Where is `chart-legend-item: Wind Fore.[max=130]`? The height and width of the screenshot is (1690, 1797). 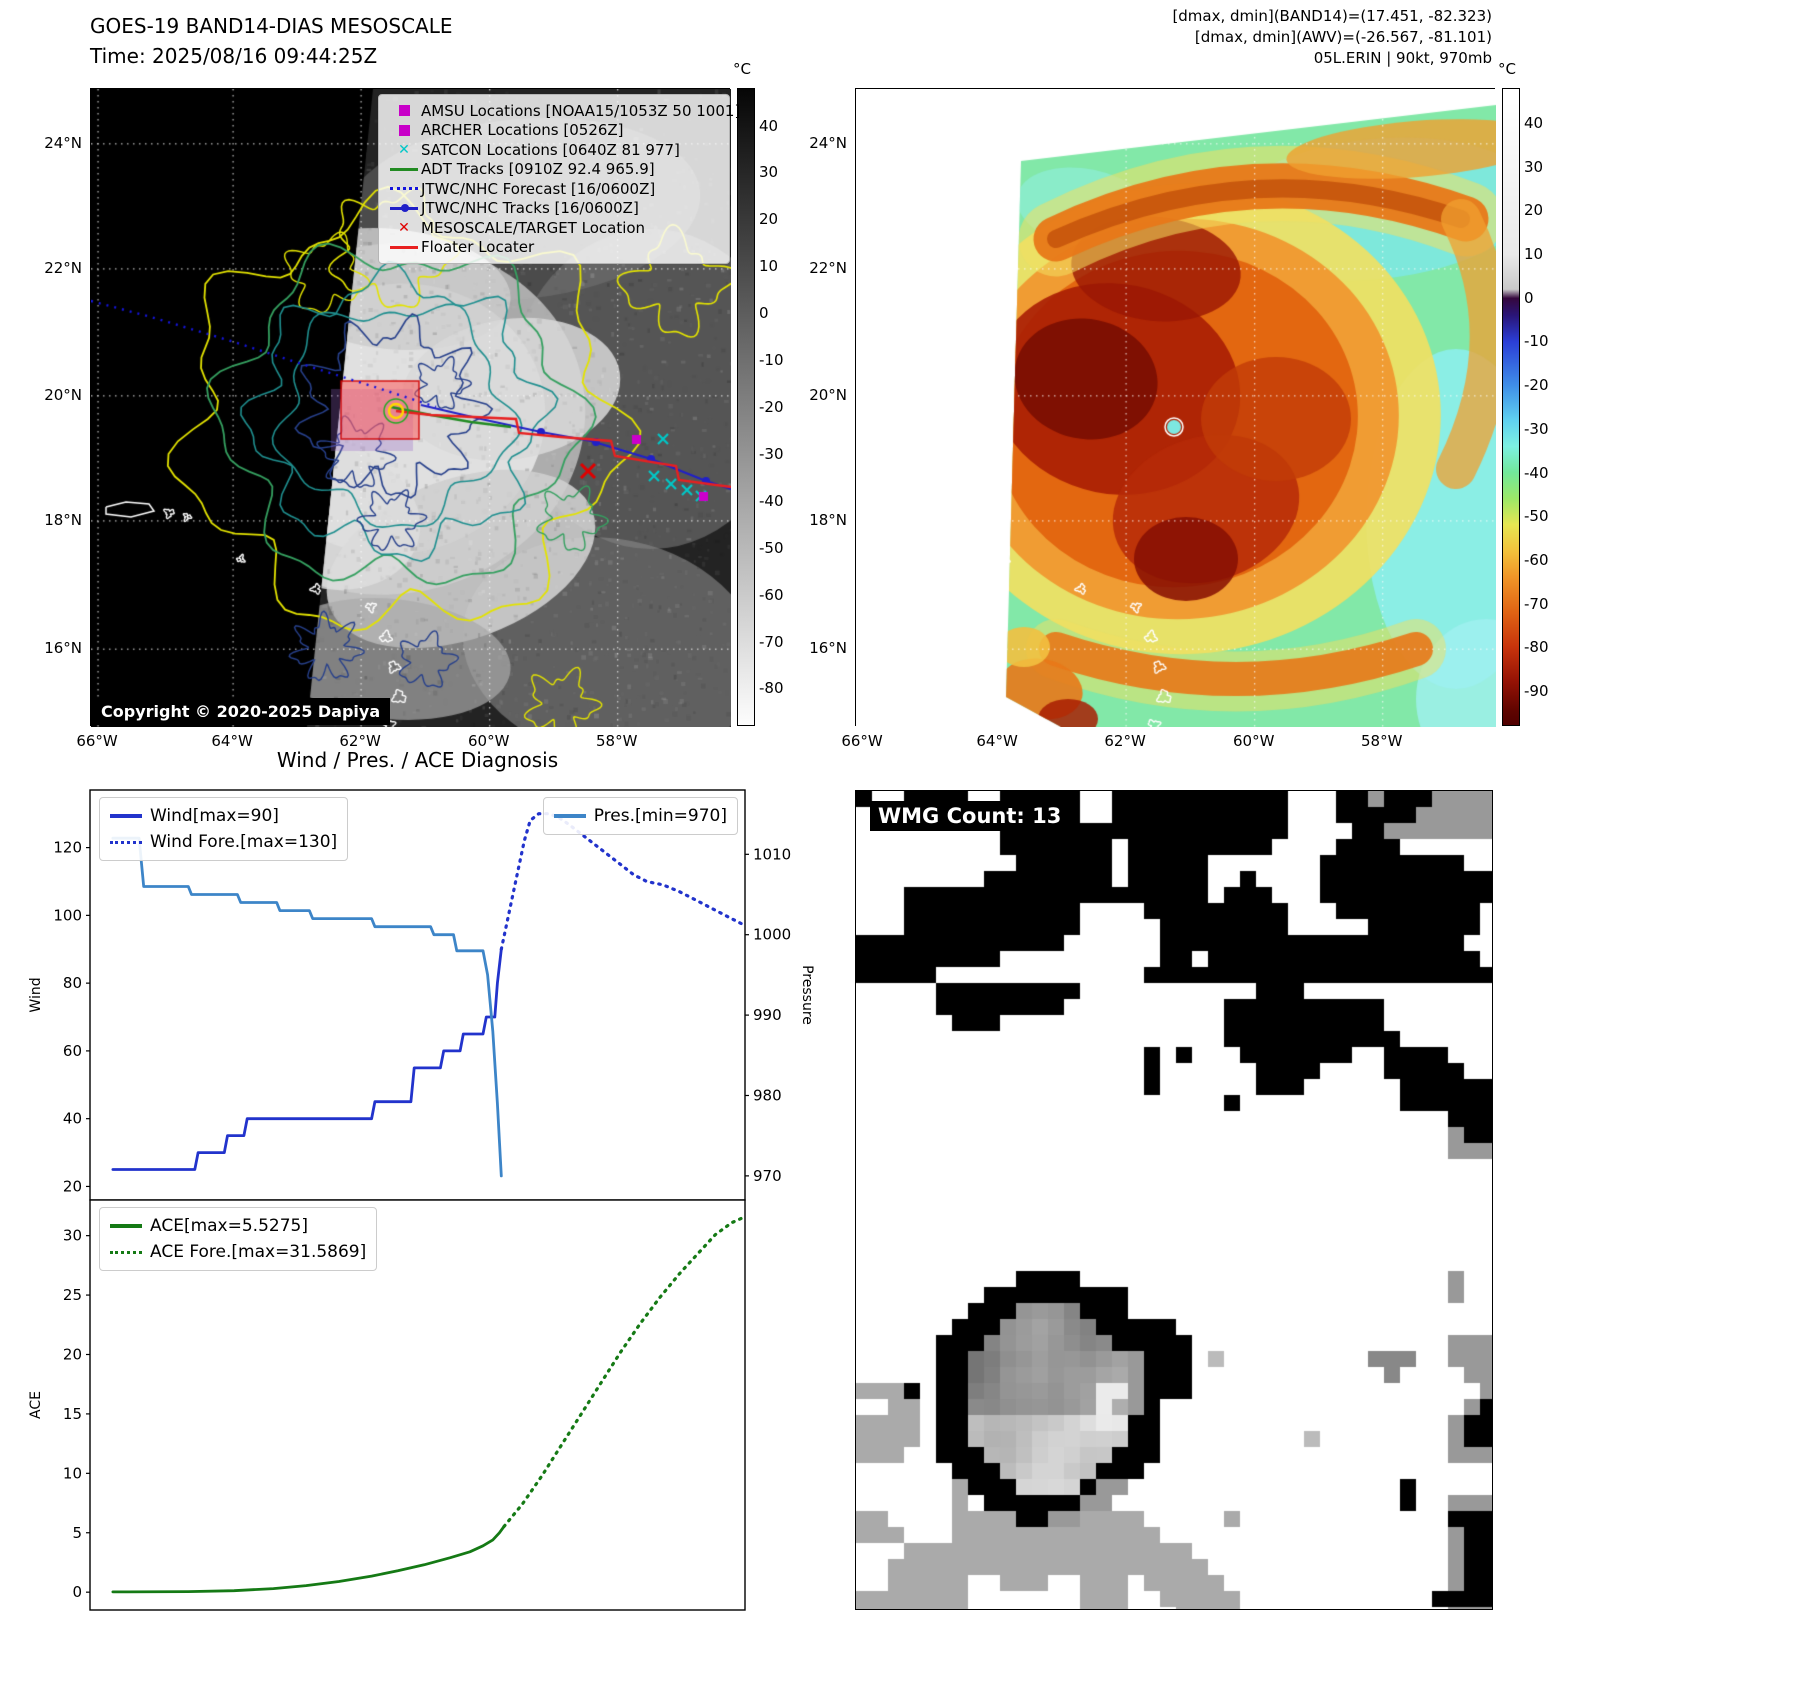 chart-legend-item: Wind Fore.[max=130] is located at coordinates (223, 842).